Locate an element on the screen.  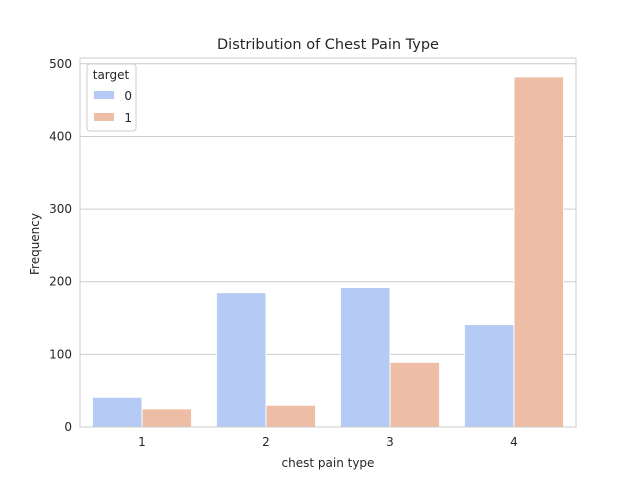
bar-series0-cat3 is located at coordinates (365, 357).